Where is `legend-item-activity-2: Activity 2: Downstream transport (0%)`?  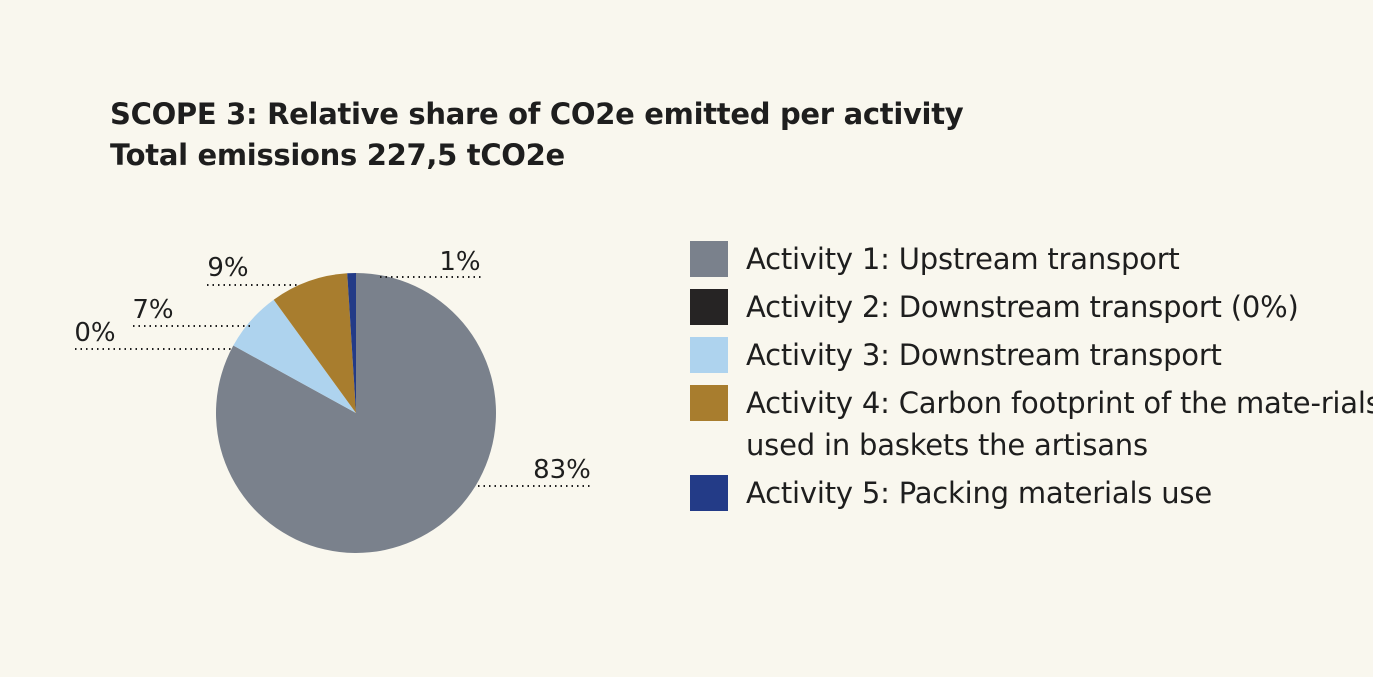
legend-item-activity-2: Activity 2: Downstream transport (0%) is located at coordinates (1031, 307).